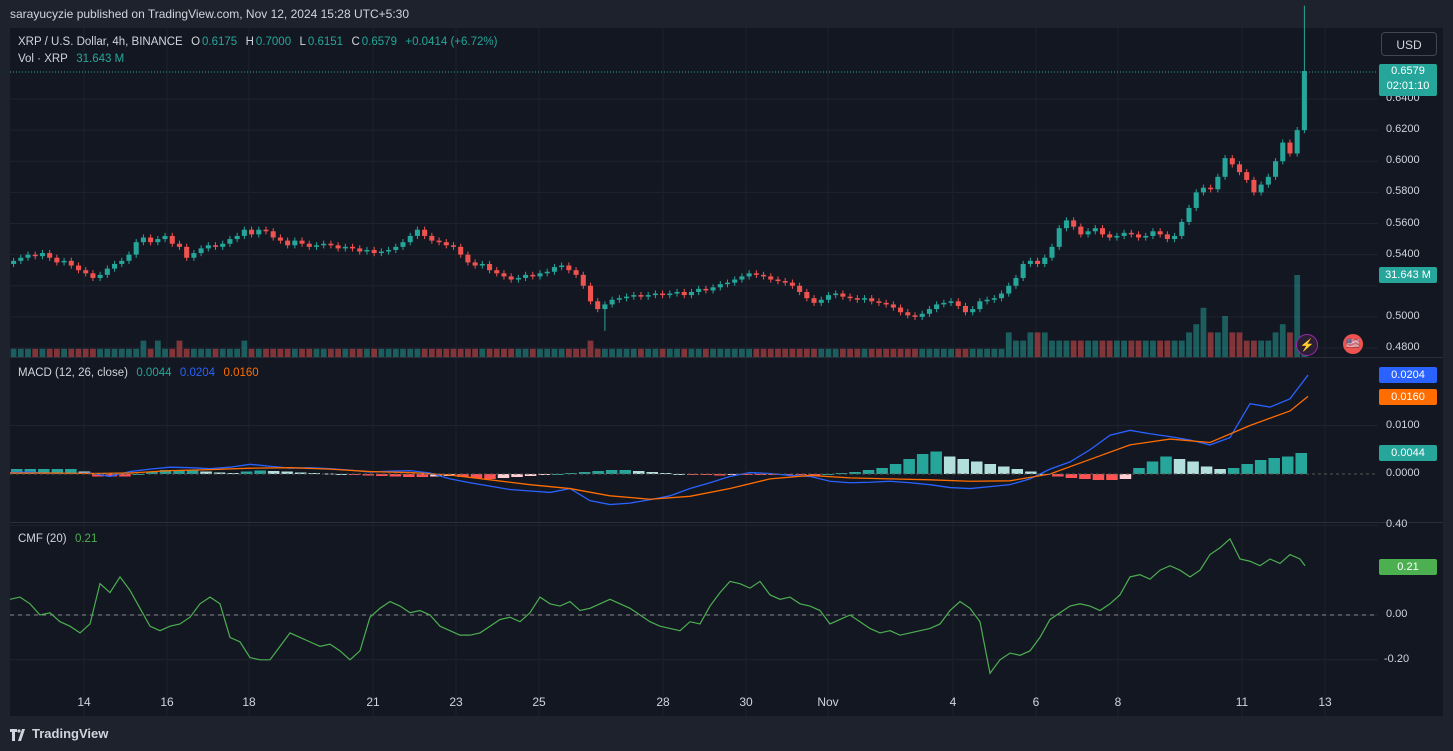 This screenshot has height=751, width=1453. What do you see at coordinates (73, 373) in the screenshot?
I see `macd-title: MACD (12, 26, close)` at bounding box center [73, 373].